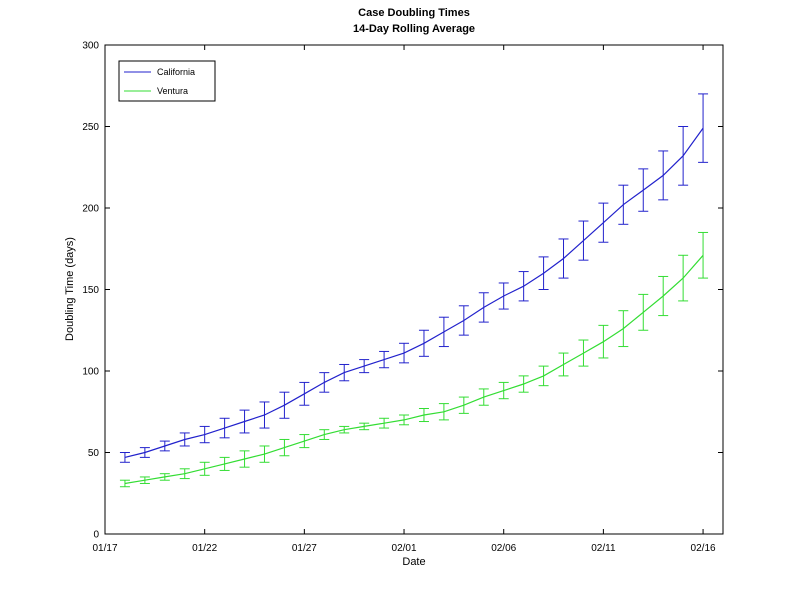 This screenshot has height=600, width=800. Describe the element at coordinates (90, 372) in the screenshot. I see `y-tick-label: 100` at that location.